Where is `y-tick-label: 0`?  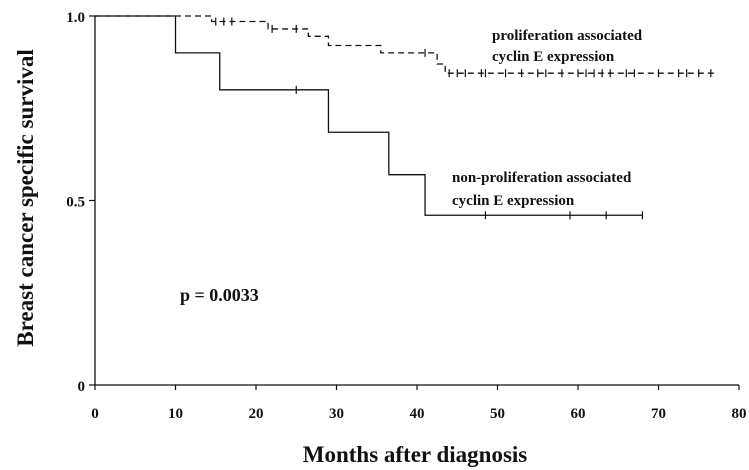
y-tick-label: 0 is located at coordinates (82, 387).